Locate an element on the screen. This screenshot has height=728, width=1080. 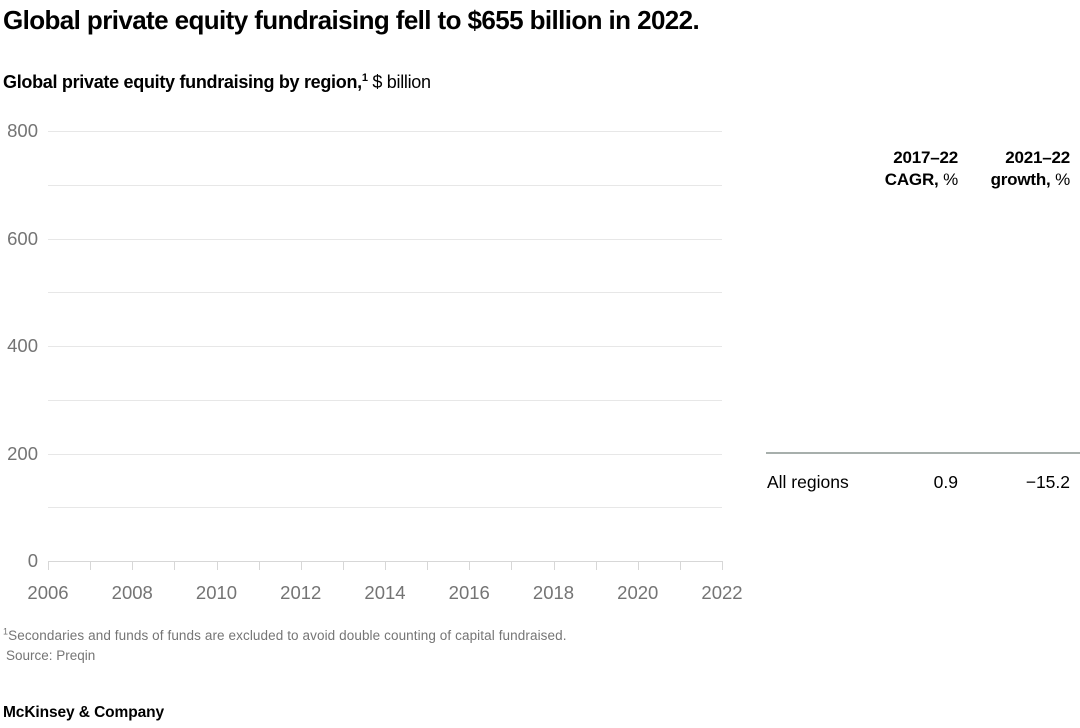
x-tick-label: 2012 is located at coordinates (301, 592).